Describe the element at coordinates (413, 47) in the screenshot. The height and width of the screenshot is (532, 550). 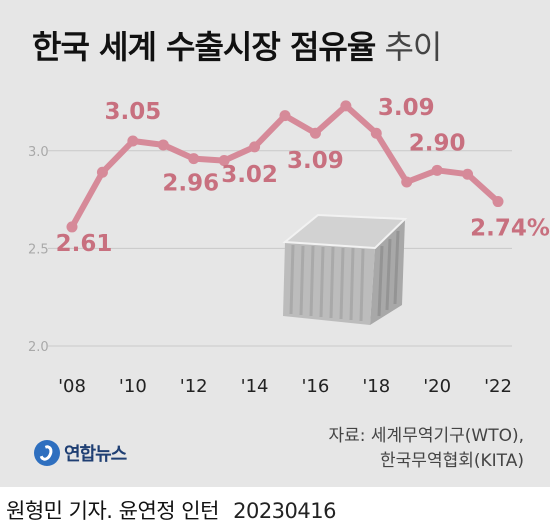
I see `title-sub: 추이` at that location.